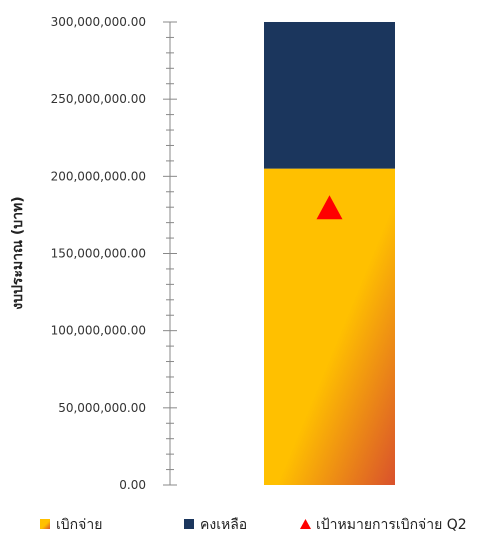  I want to click on legend-swatch-target, so click(305, 524).